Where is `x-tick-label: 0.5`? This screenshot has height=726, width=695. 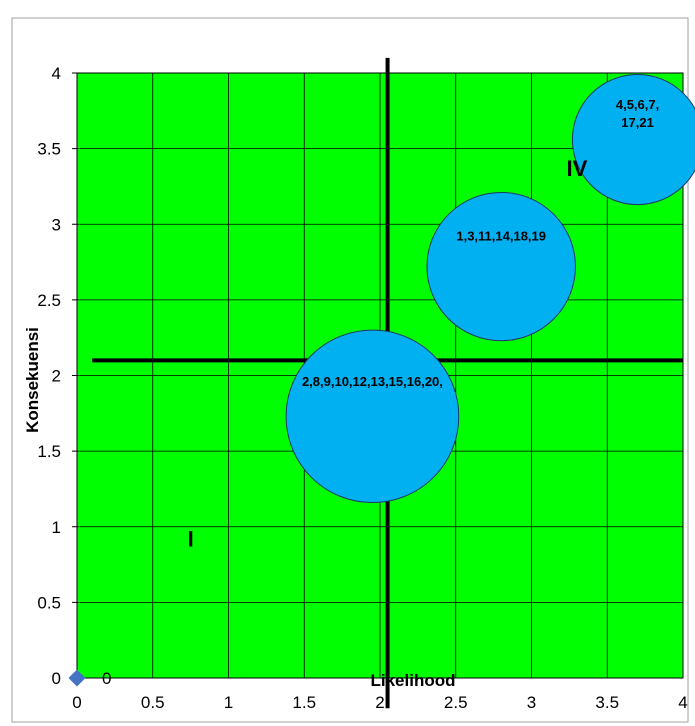
x-tick-label: 0.5 is located at coordinates (153, 702).